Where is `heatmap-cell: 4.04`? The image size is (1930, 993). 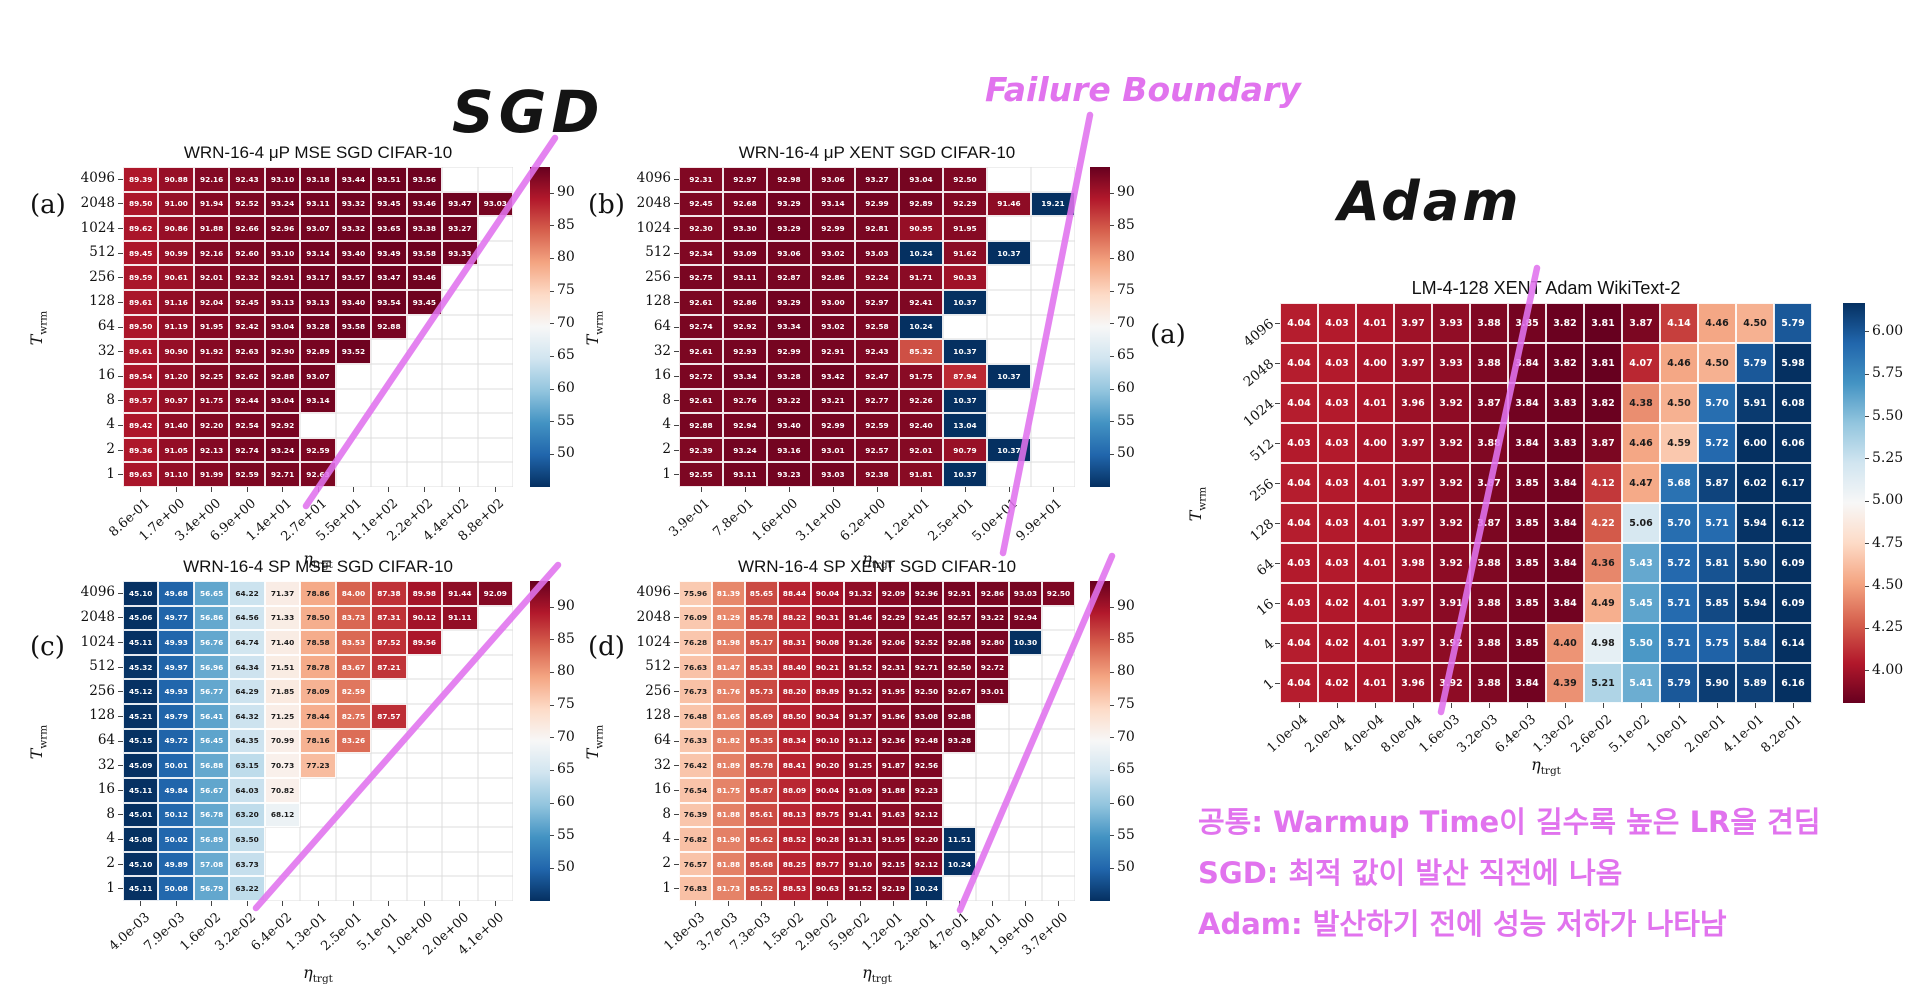 heatmap-cell: 4.04 is located at coordinates (1299, 363).